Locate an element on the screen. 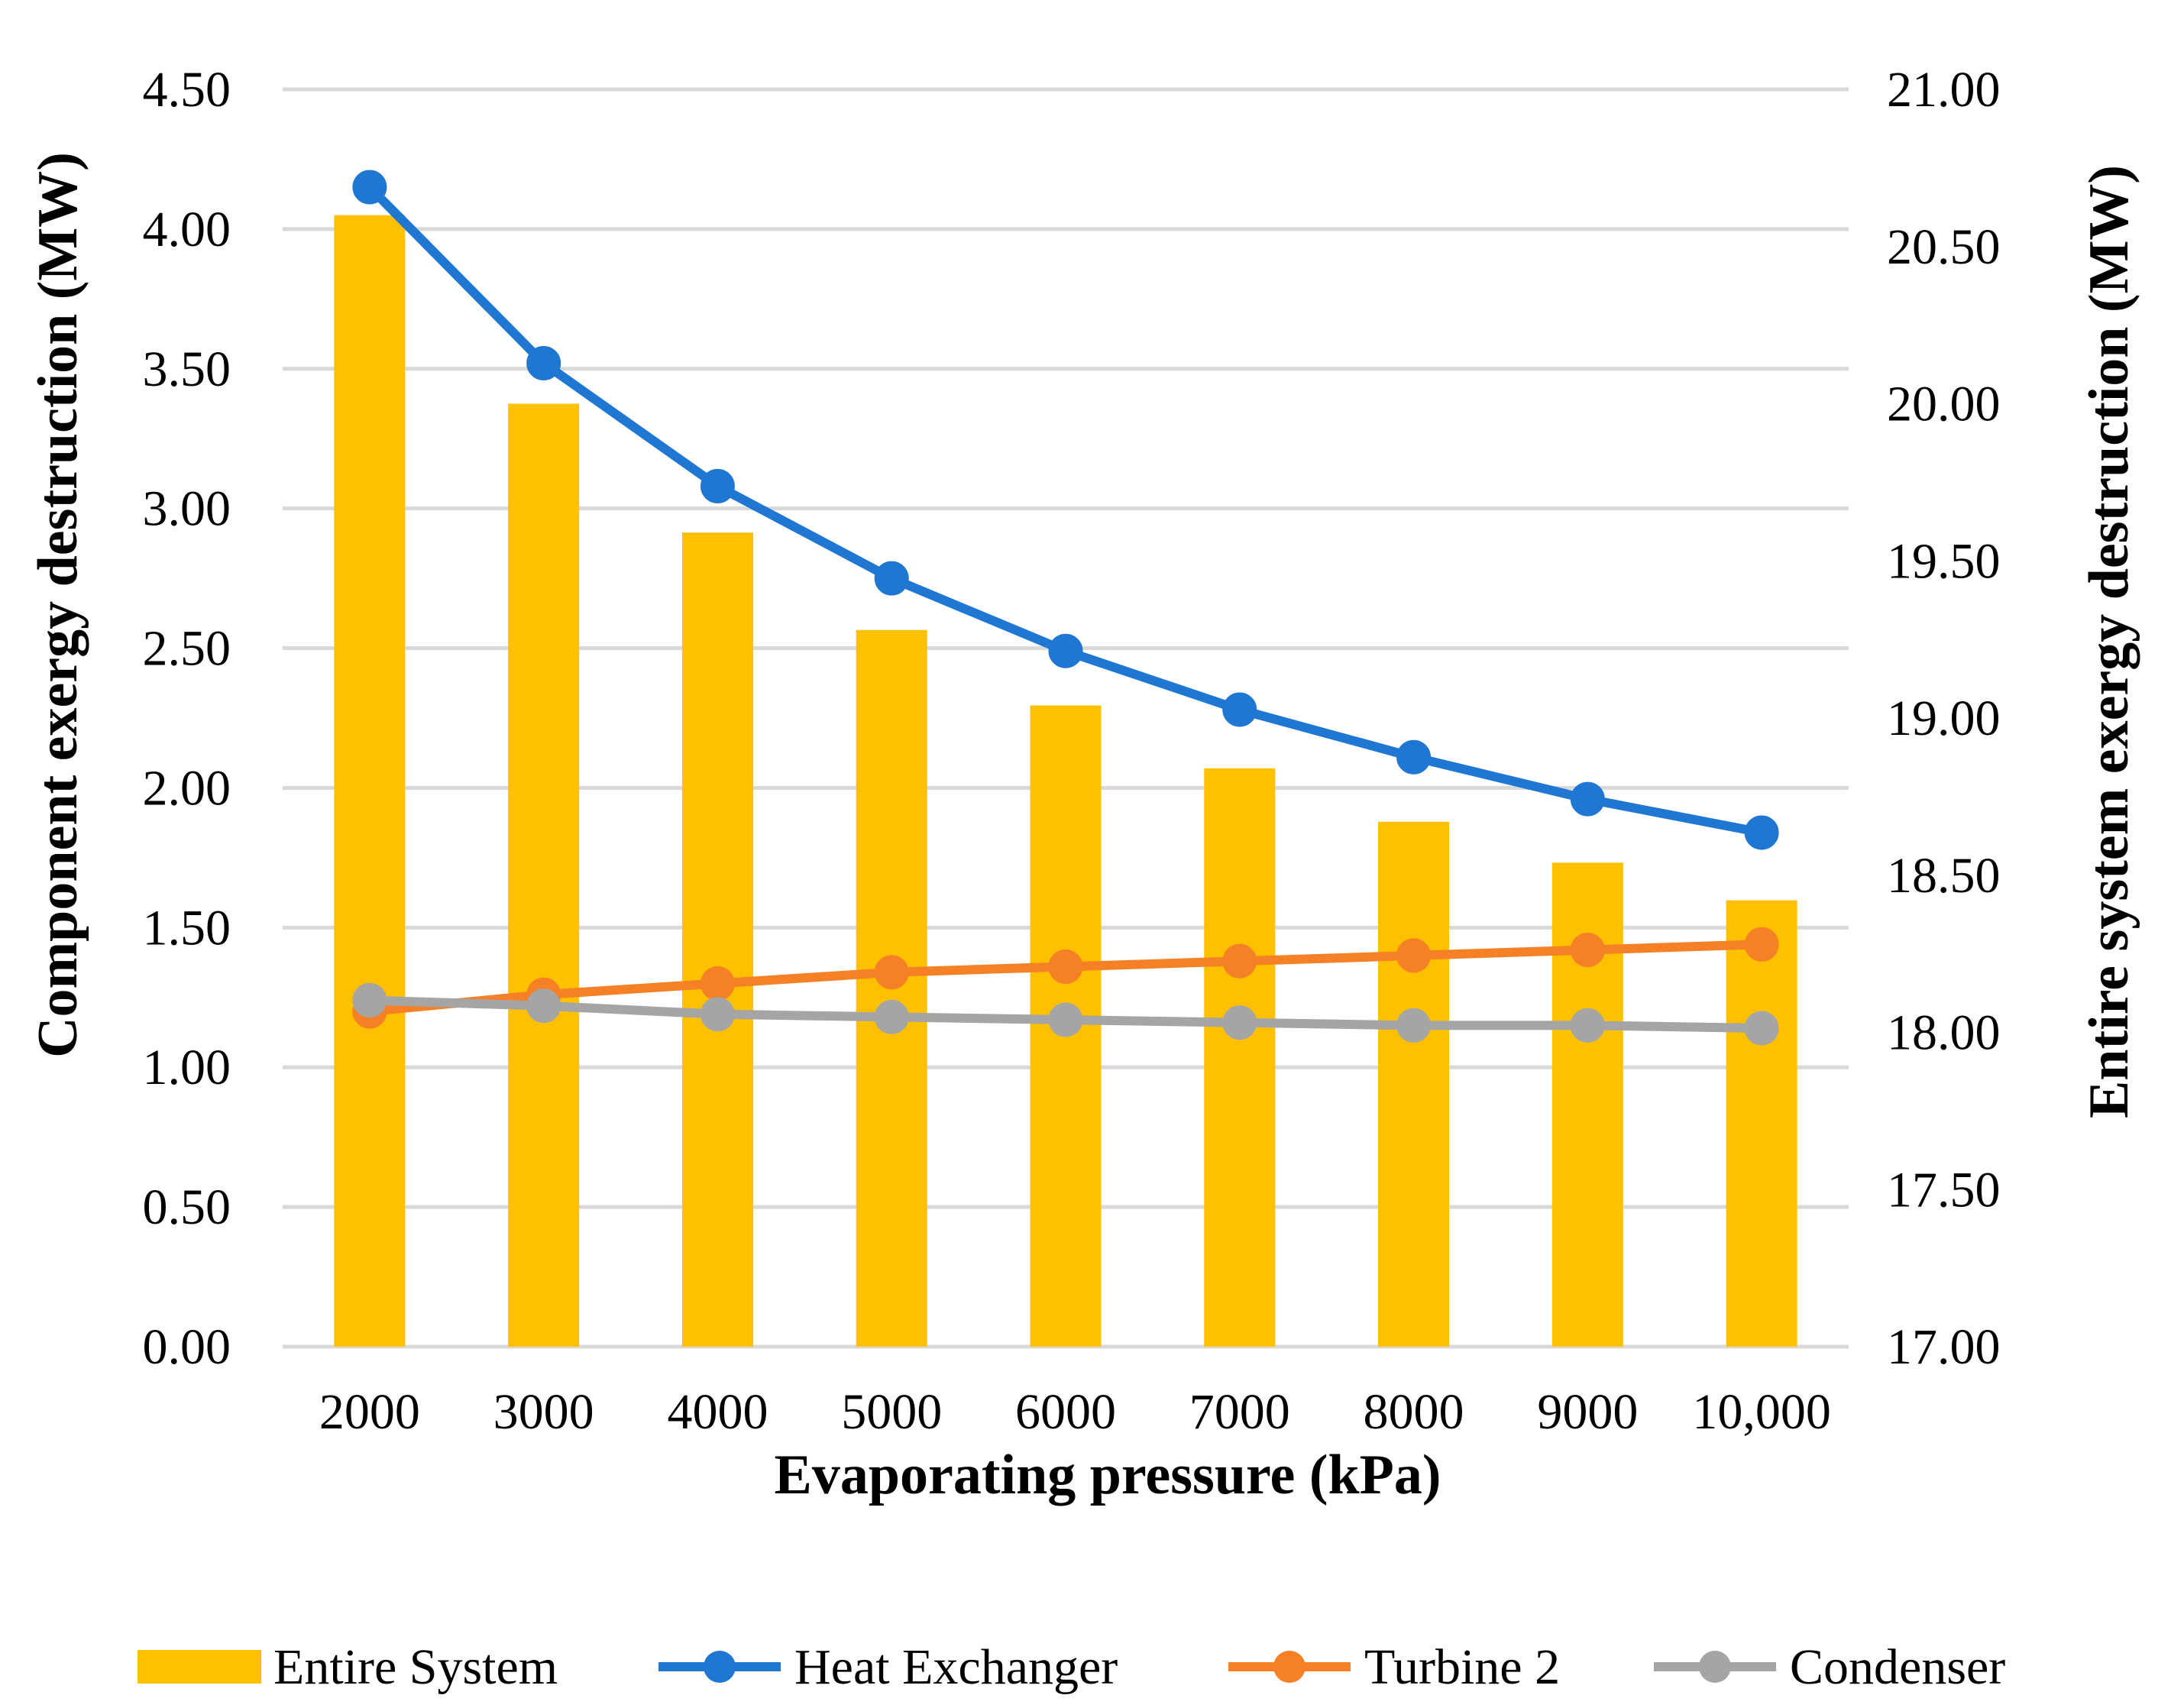 The image size is (2171, 1708). x-tick-label: 7000 is located at coordinates (1239, 1412).